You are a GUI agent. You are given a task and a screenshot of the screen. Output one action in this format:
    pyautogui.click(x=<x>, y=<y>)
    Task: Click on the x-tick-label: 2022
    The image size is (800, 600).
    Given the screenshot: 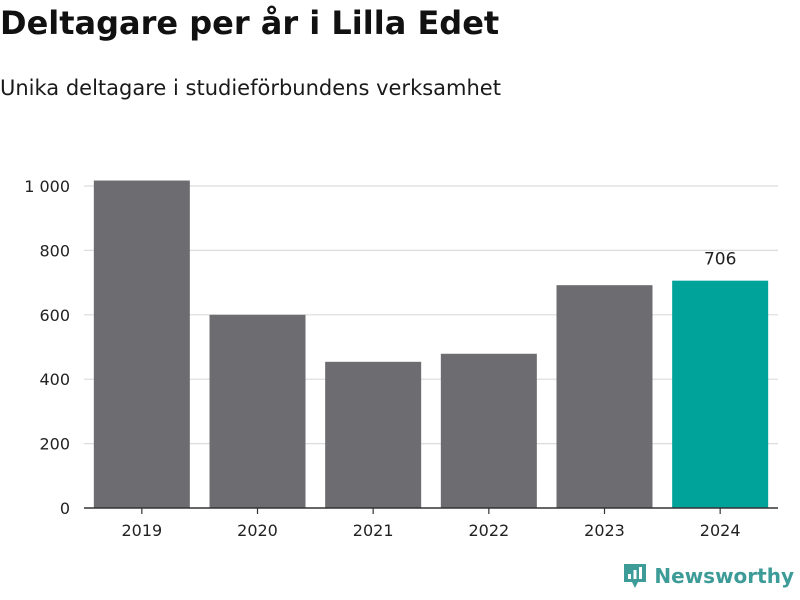 What is the action you would take?
    pyautogui.click(x=488, y=530)
    